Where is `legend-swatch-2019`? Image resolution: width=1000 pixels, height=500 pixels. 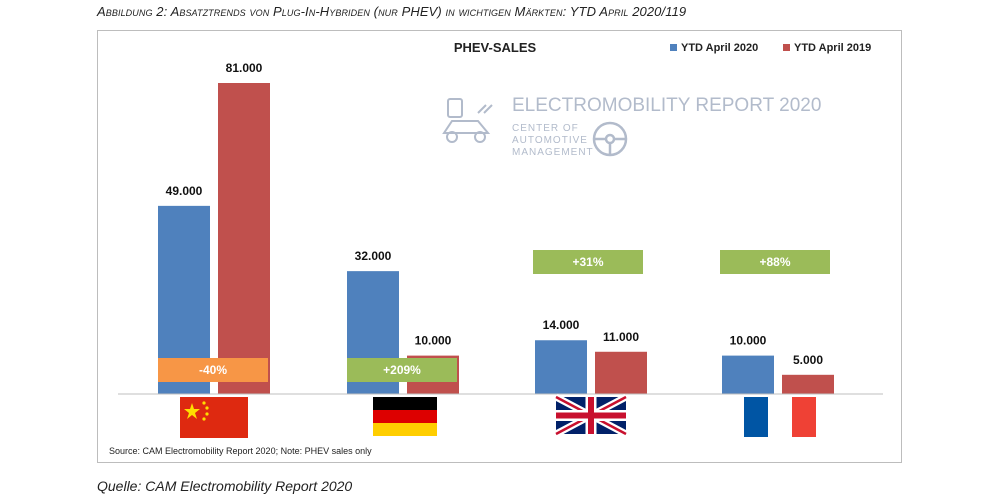 legend-swatch-2019 is located at coordinates (786, 47).